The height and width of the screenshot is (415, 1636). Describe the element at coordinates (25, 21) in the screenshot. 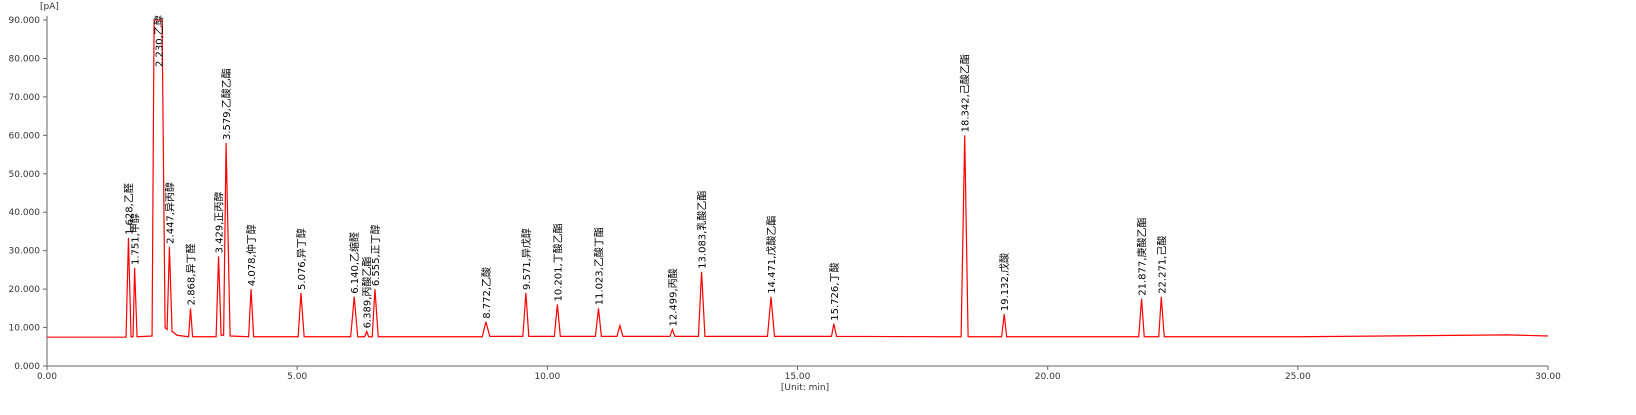

I see `y-tick-label: 90.000` at that location.